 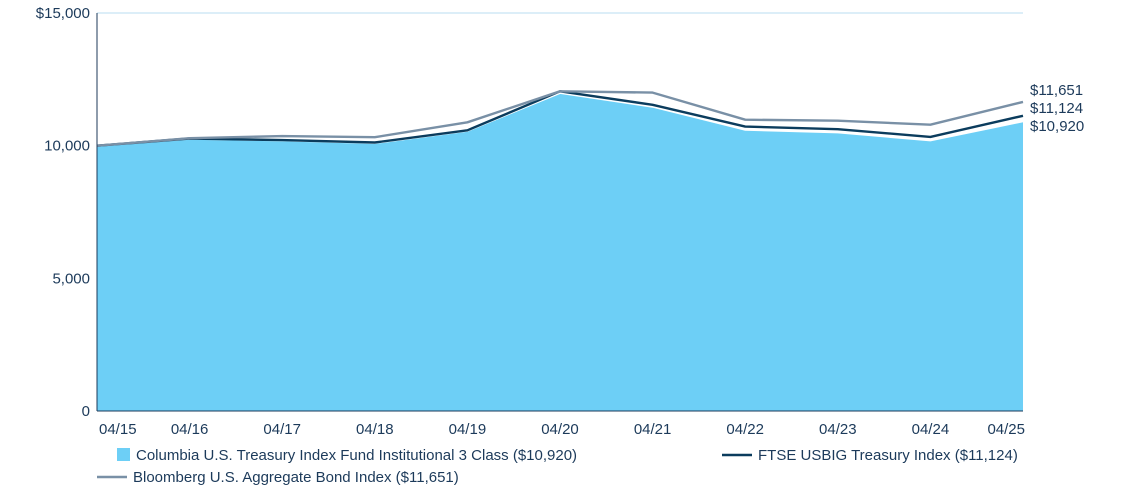 What do you see at coordinates (838, 429) in the screenshot?
I see `x-tick-label: 04/23` at bounding box center [838, 429].